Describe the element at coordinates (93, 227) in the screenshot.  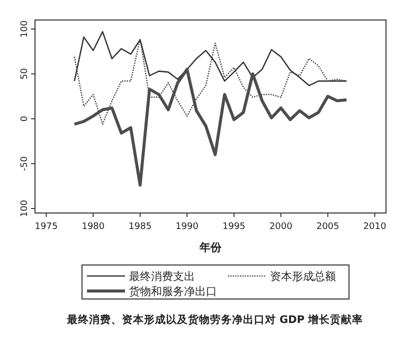
I see `x-tick-label: 1980` at that location.